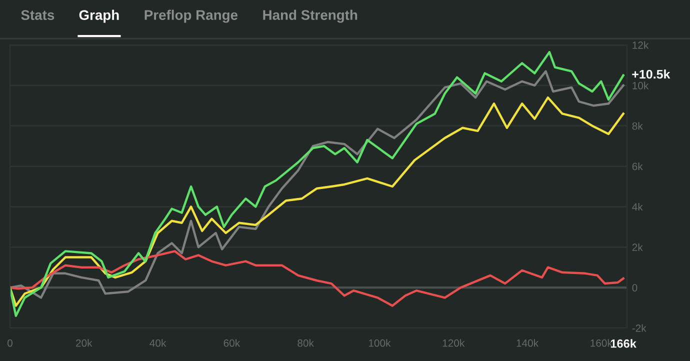 The height and width of the screenshot is (361, 690). What do you see at coordinates (306, 343) in the screenshot?
I see `x-tick-label: 80k` at bounding box center [306, 343].